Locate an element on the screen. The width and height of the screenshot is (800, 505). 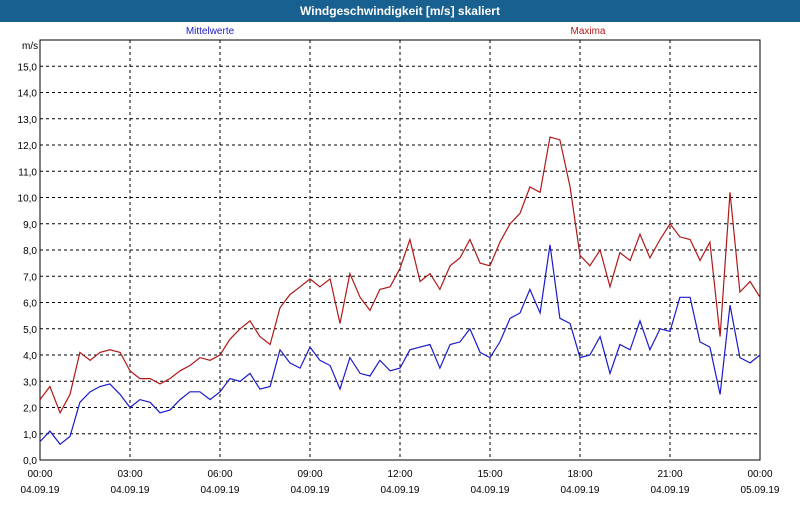
y-tick-label: 2,0 is located at coordinates (30, 409).